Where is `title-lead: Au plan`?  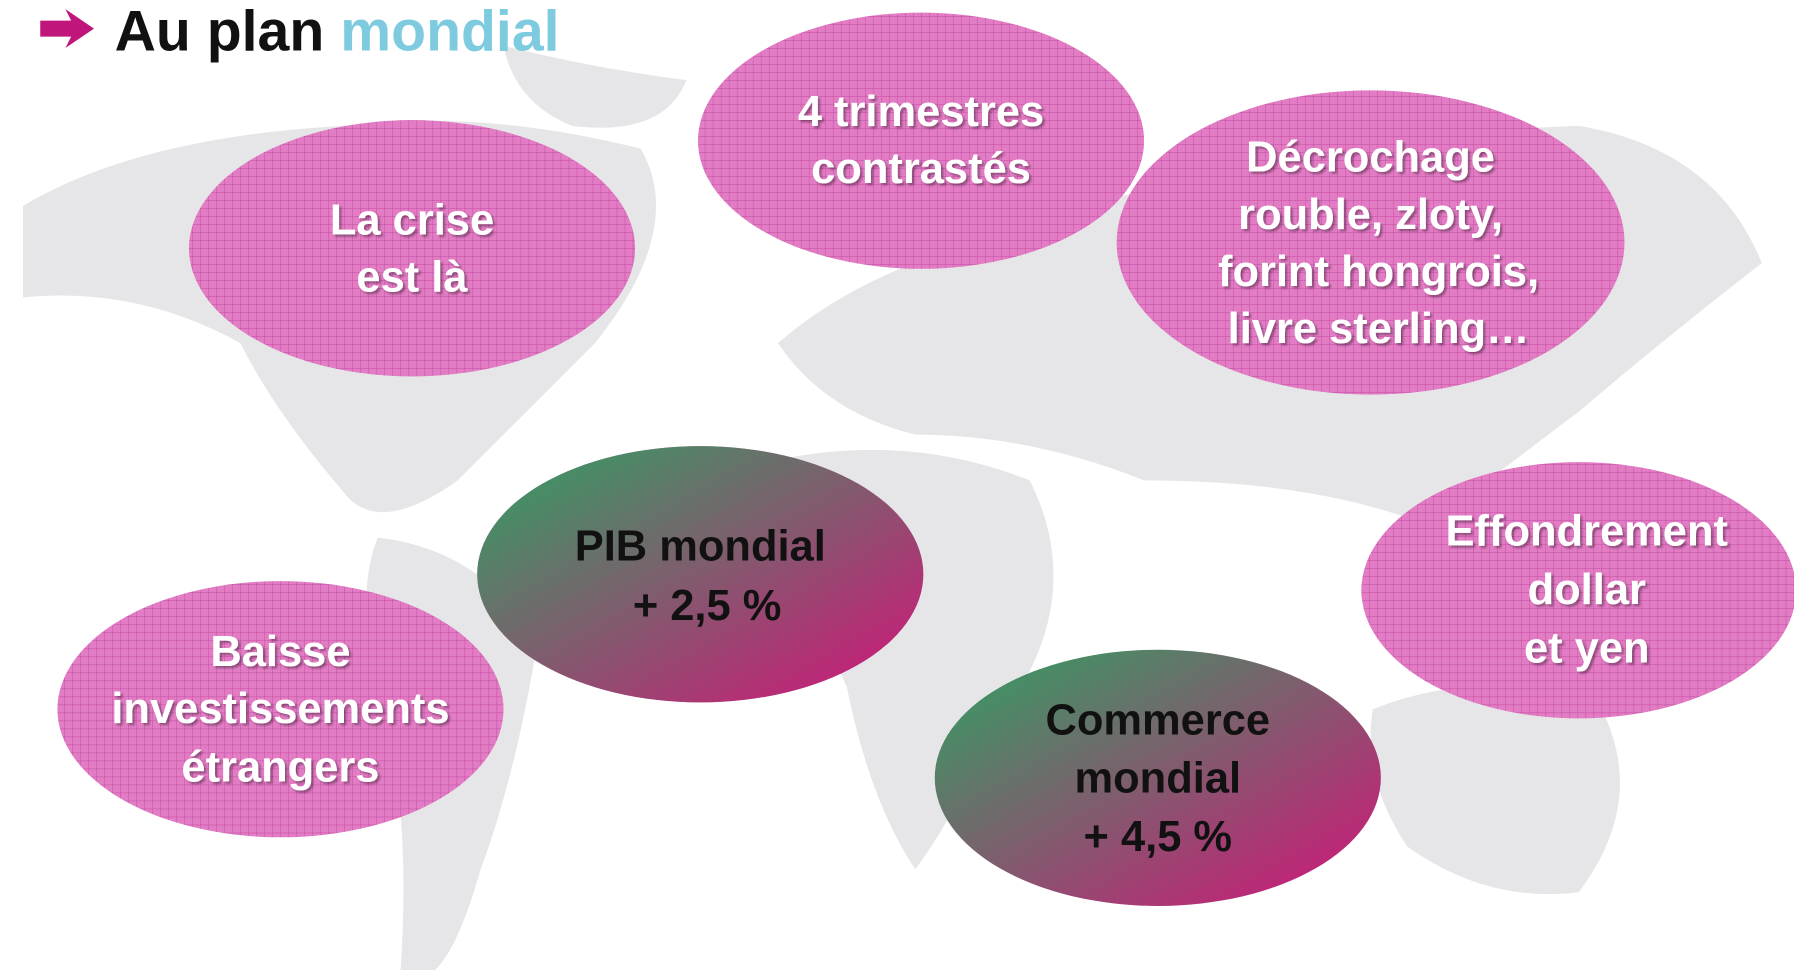
title-lead: Au plan is located at coordinates (220, 31).